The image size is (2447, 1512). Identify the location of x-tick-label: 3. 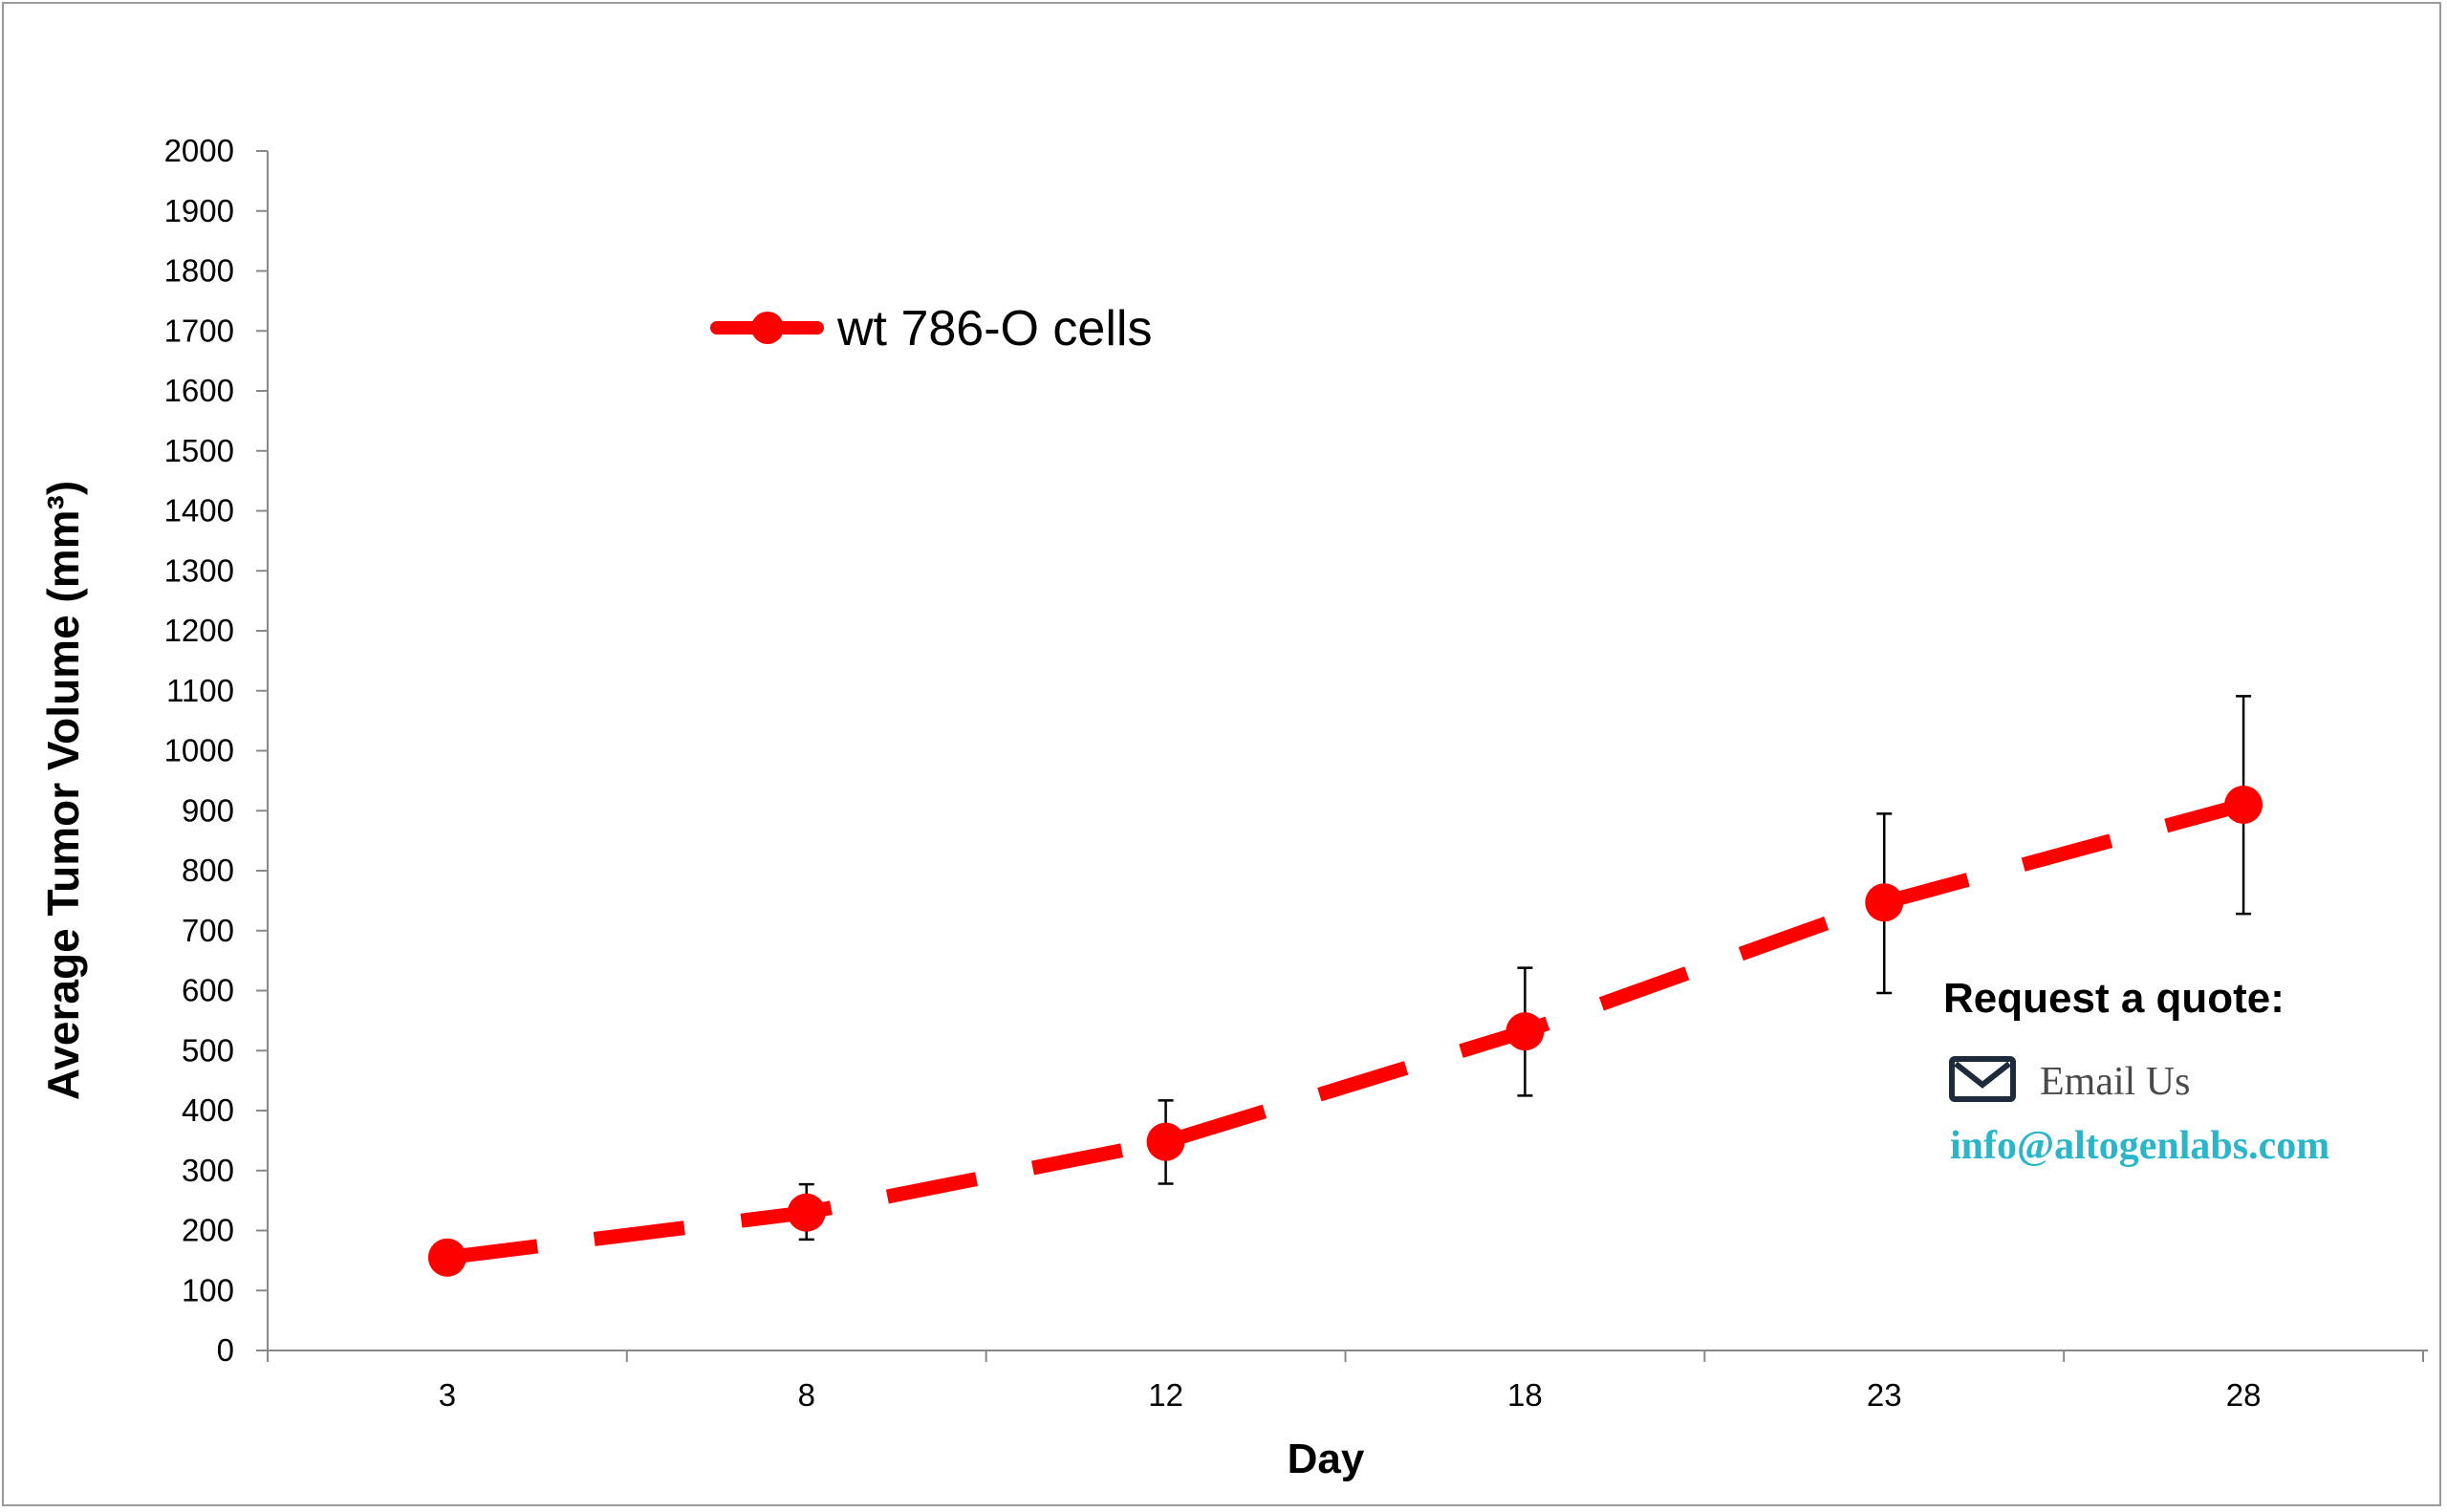
(447, 1395).